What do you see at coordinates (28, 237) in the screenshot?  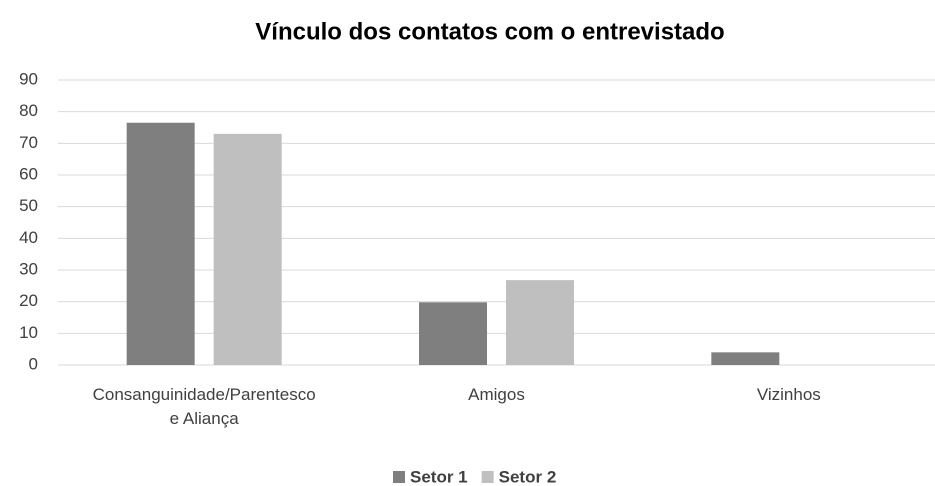 I see `y-tick-label: 40` at bounding box center [28, 237].